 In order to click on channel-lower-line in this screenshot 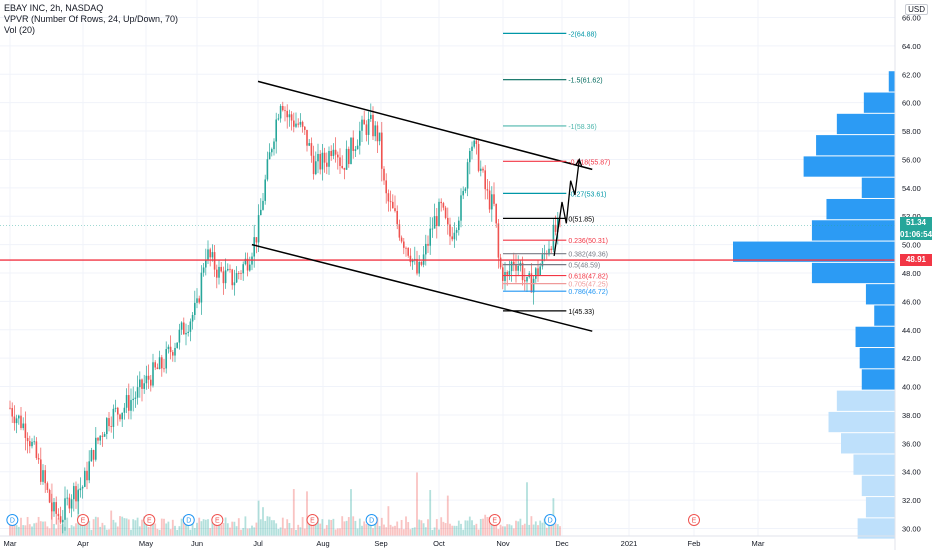, I will do `click(422, 287)`.